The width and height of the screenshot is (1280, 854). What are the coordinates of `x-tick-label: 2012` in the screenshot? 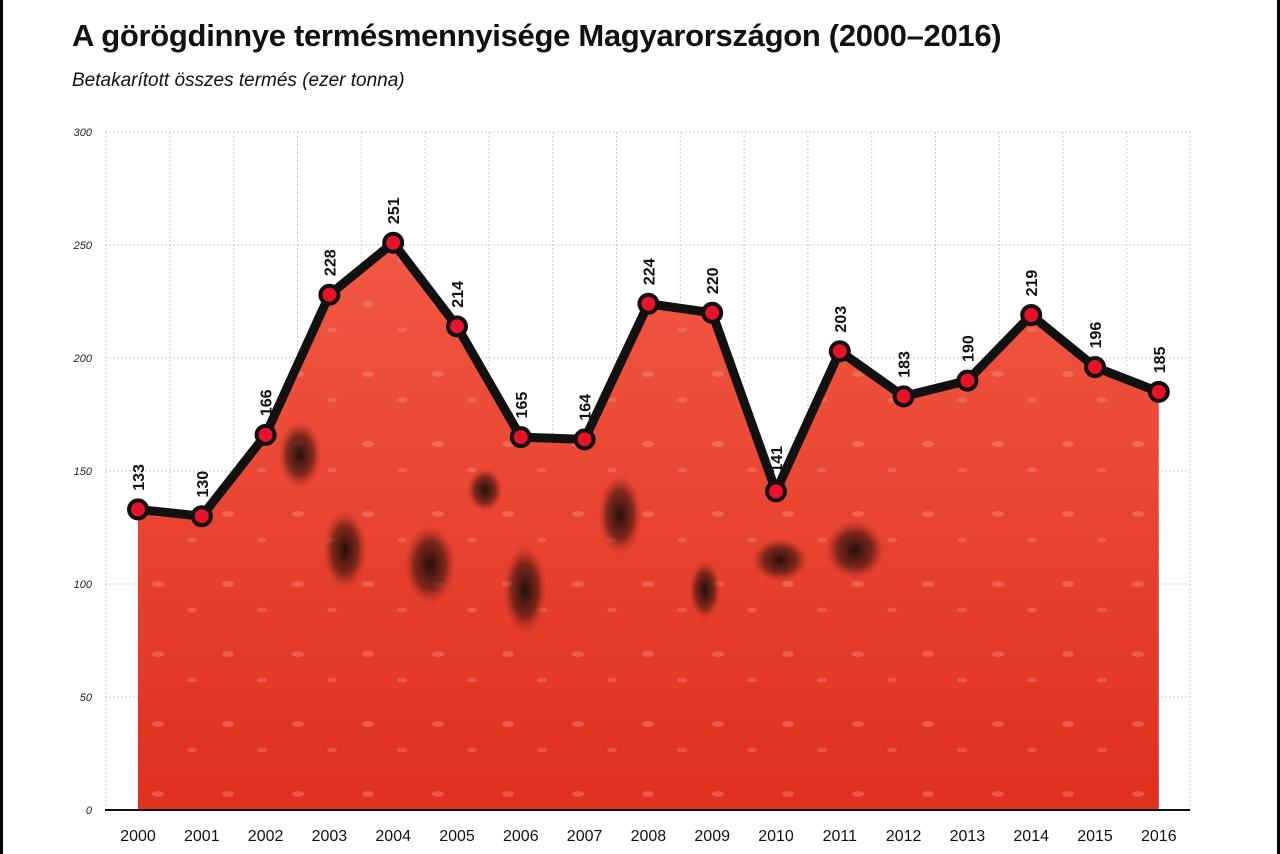 It's located at (904, 836).